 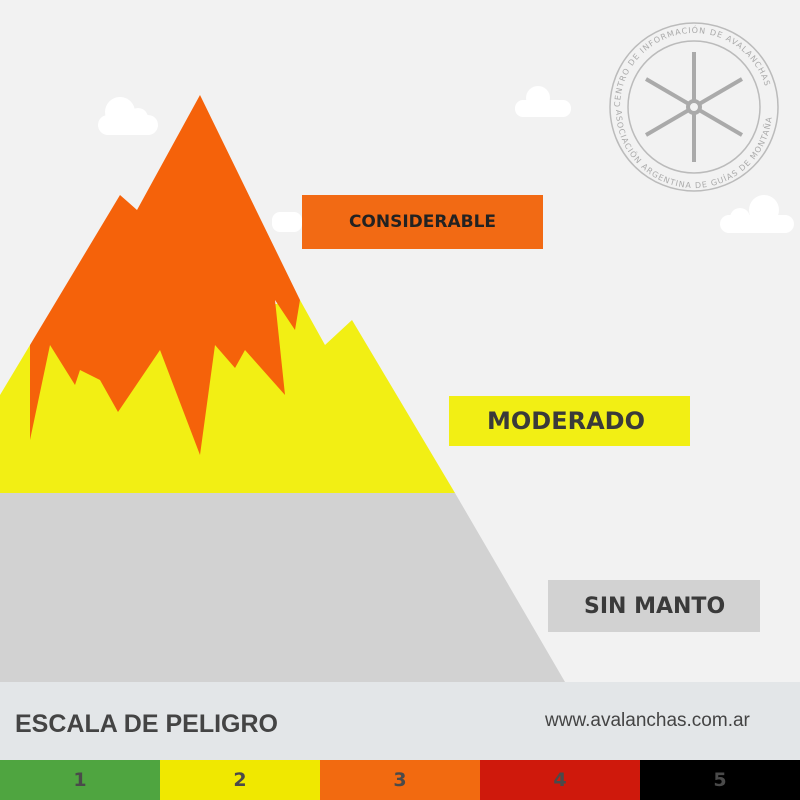 I want to click on footer-title: ESCALA DE PELIGRO, so click(x=146, y=724).